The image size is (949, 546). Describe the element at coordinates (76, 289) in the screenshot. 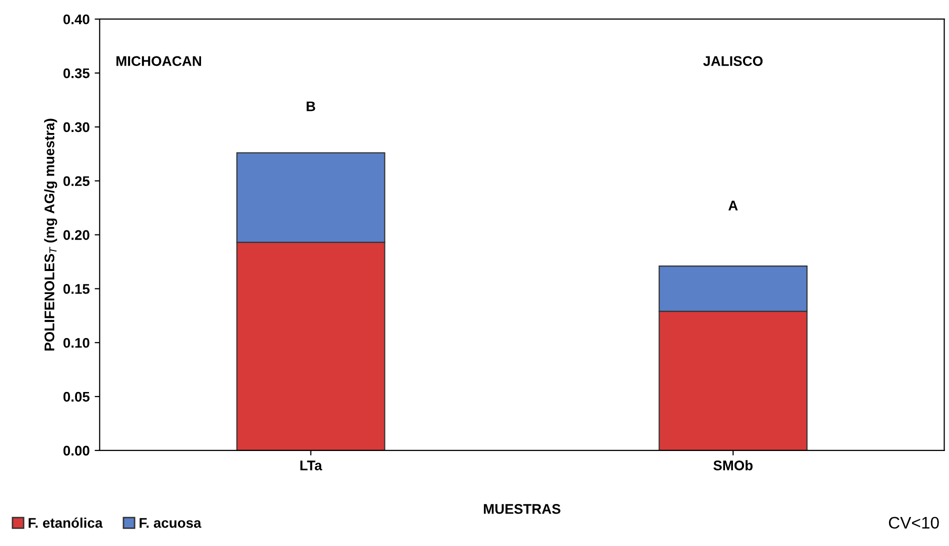

I see `y-tick-label: 0.15` at that location.